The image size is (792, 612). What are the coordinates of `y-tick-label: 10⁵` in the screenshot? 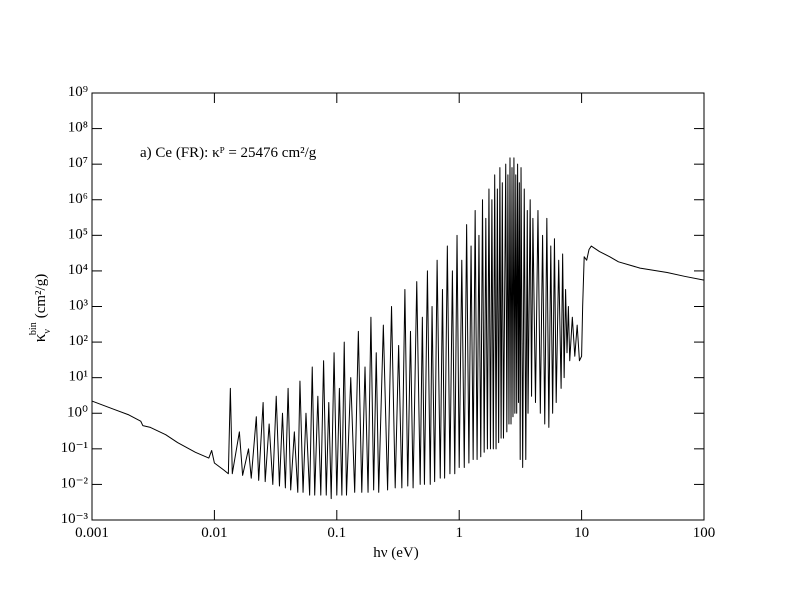 It's located at (78, 234).